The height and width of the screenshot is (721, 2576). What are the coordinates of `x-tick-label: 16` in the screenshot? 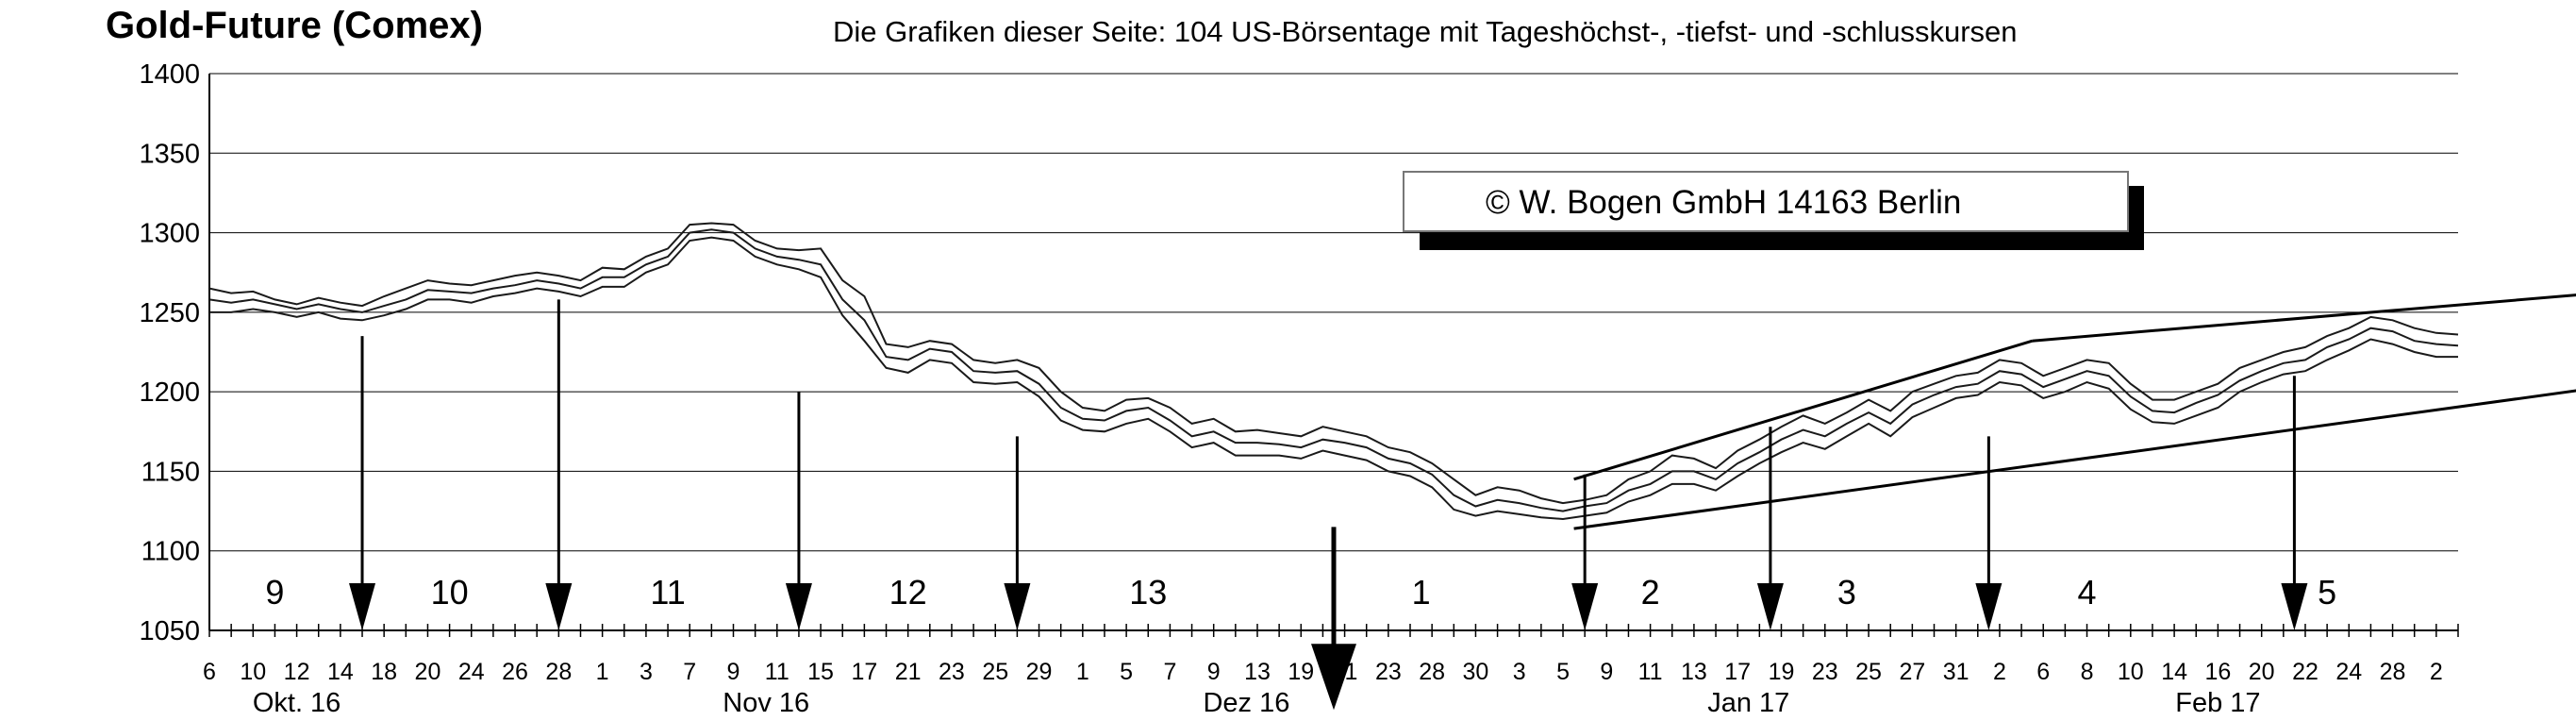 It's located at (2217, 672).